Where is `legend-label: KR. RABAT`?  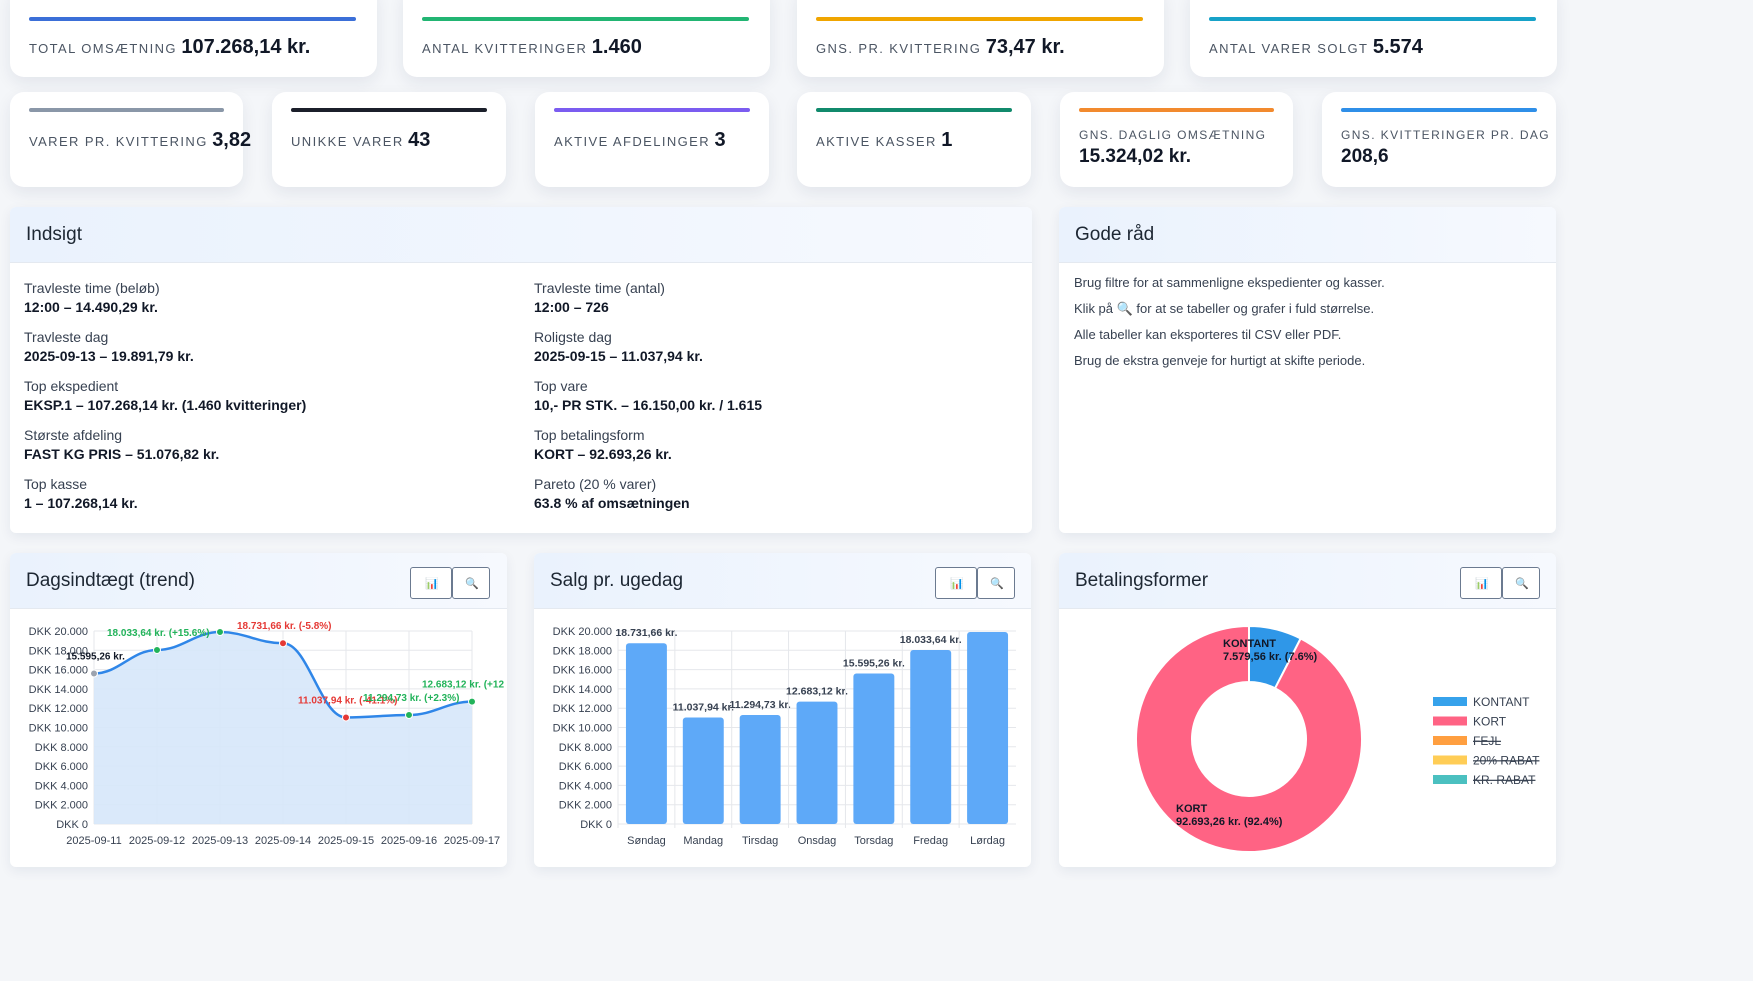 legend-label: KR. RABAT is located at coordinates (1504, 780).